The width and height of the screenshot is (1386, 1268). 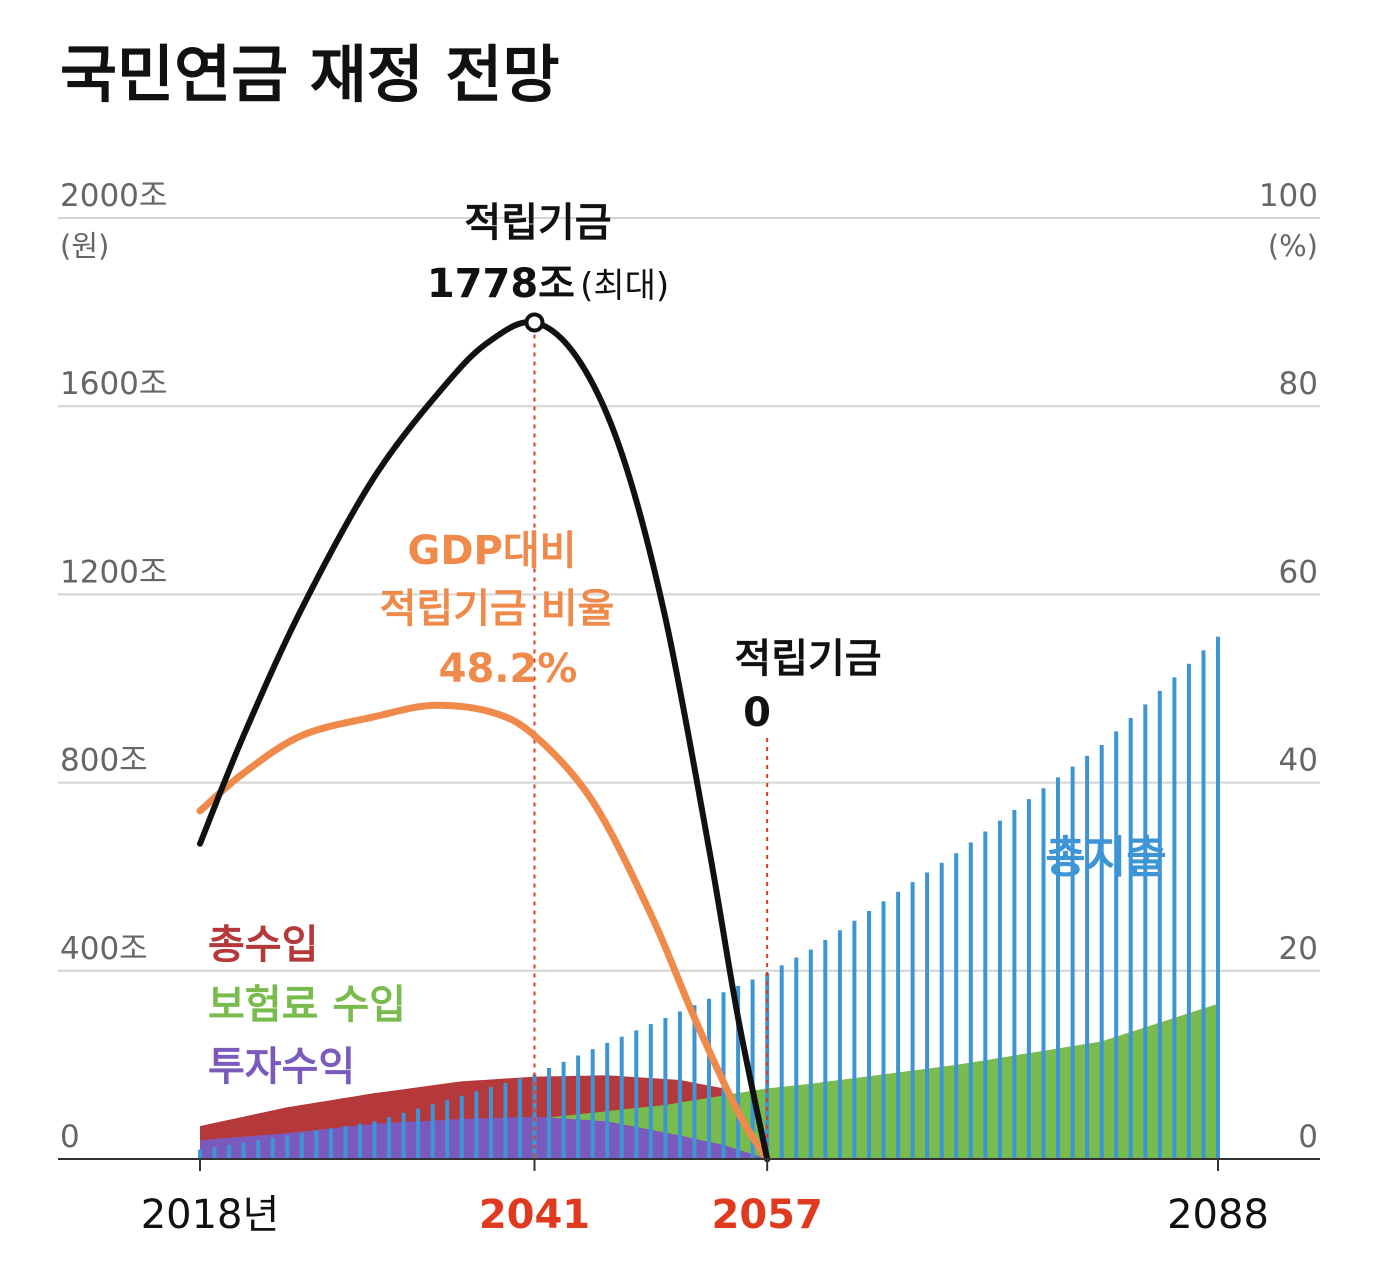 I want to click on left-tick-label: 1600조, so click(x=113, y=384).